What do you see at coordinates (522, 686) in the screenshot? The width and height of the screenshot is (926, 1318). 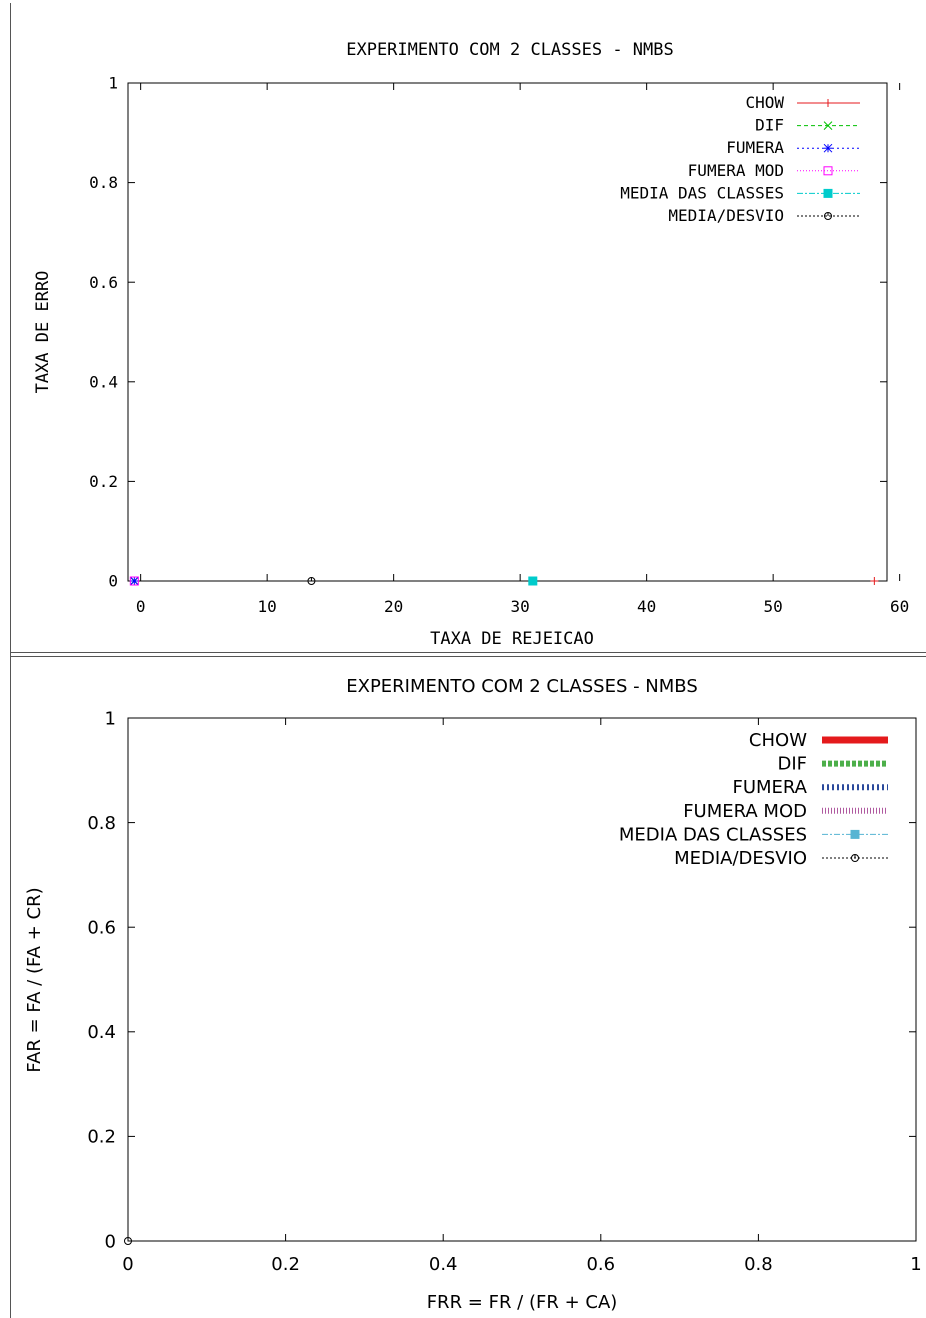 I see `chart-bottom-title: EXPERIMENTO COM 2 CLASSES - NMBS` at bounding box center [522, 686].